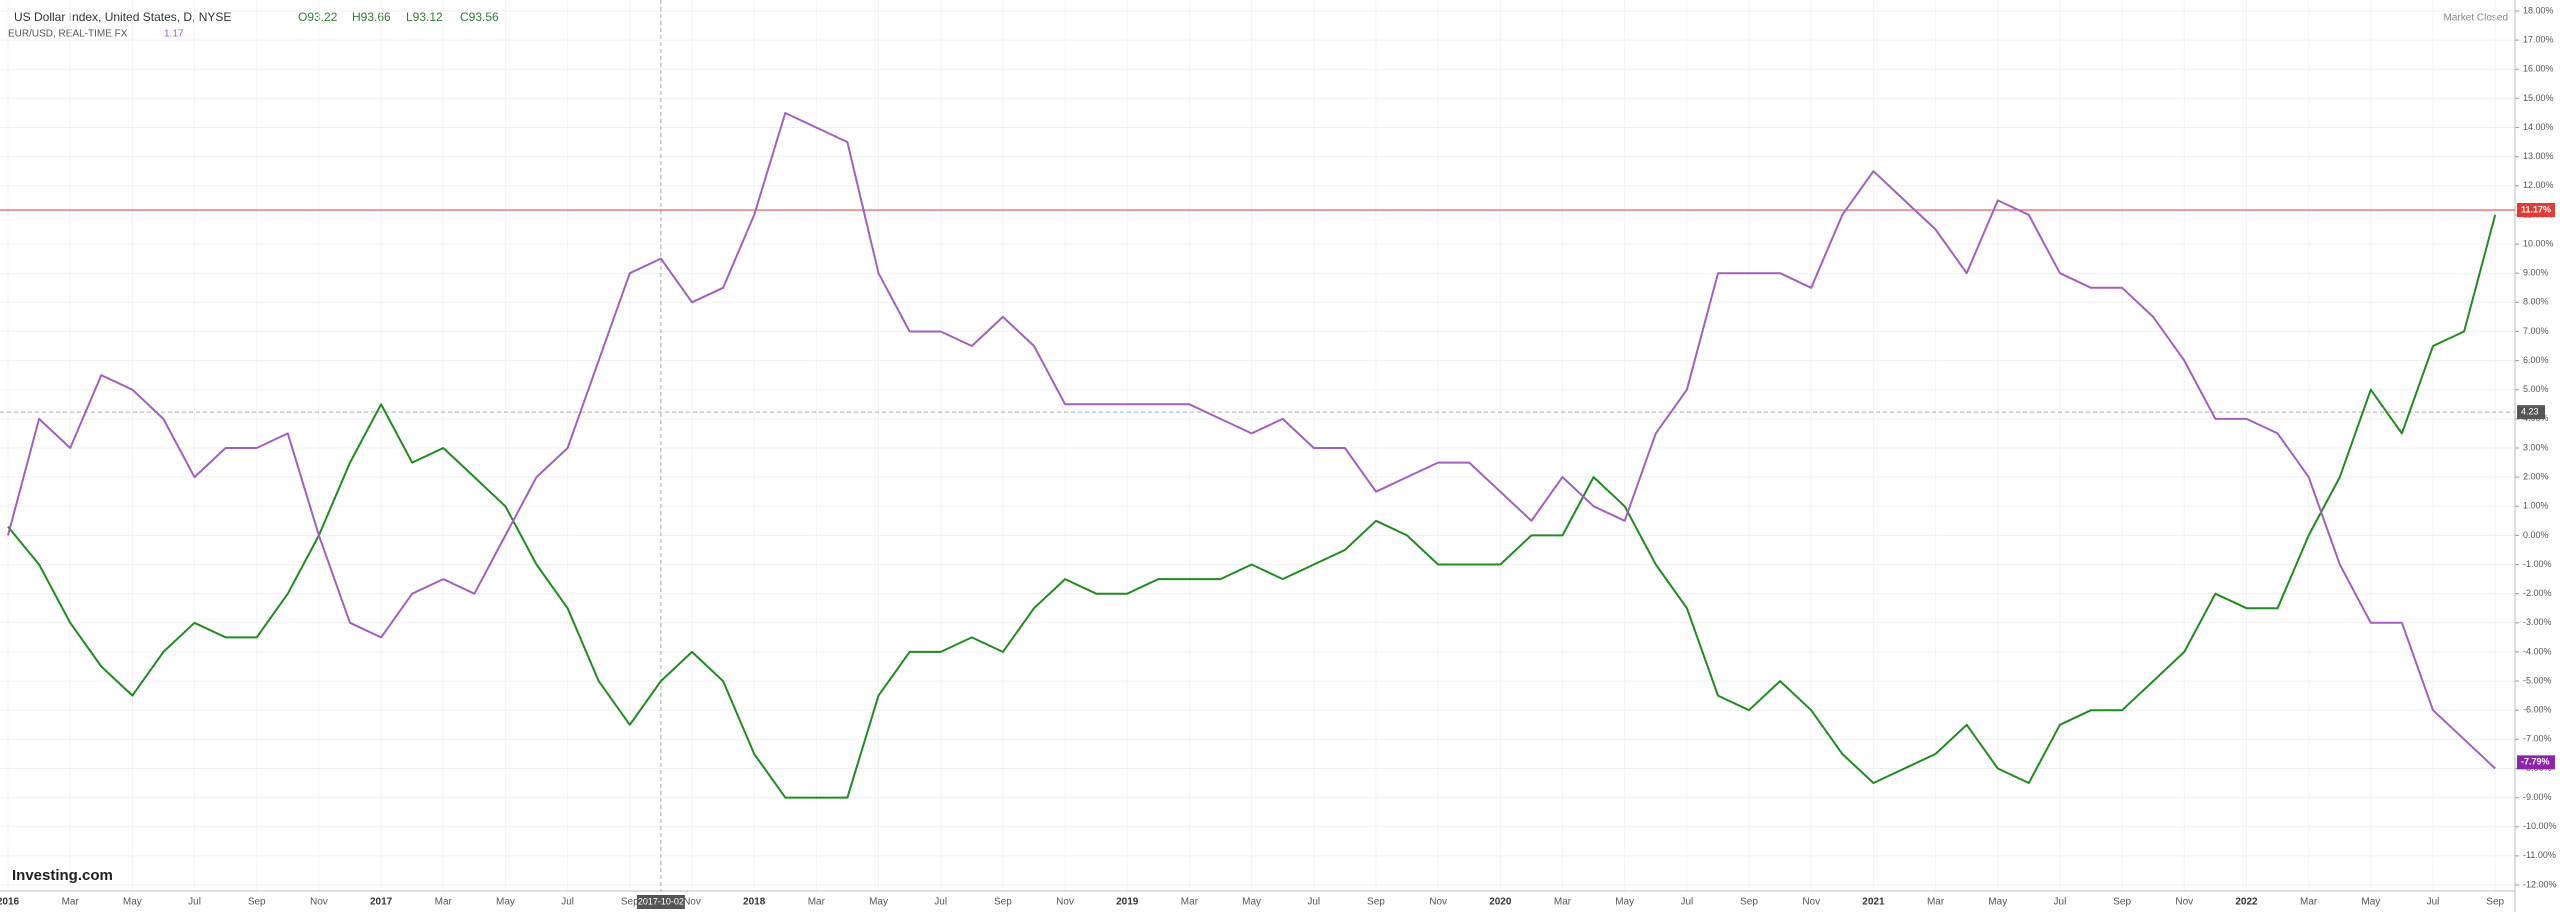 Image resolution: width=2560 pixels, height=912 pixels. I want to click on y-tick-label: 10.00%, so click(2538, 243).